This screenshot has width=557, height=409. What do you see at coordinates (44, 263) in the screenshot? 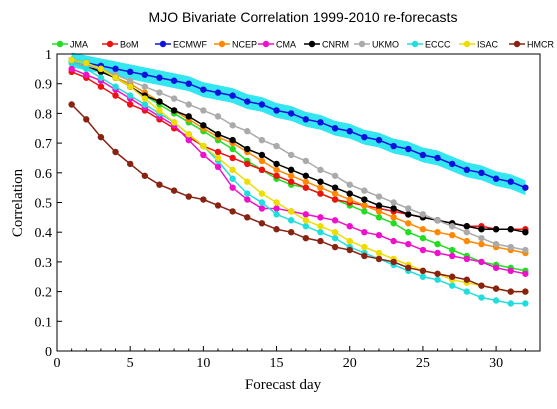
I see `y-tick-label: 0.3` at bounding box center [44, 263].